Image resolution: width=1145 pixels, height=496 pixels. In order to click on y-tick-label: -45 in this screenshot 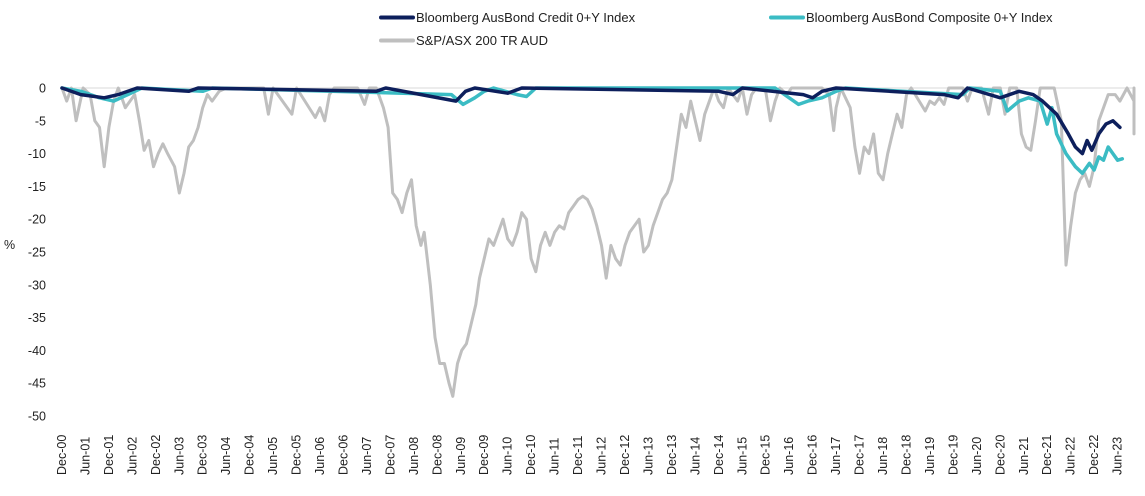, I will do `click(37, 384)`.